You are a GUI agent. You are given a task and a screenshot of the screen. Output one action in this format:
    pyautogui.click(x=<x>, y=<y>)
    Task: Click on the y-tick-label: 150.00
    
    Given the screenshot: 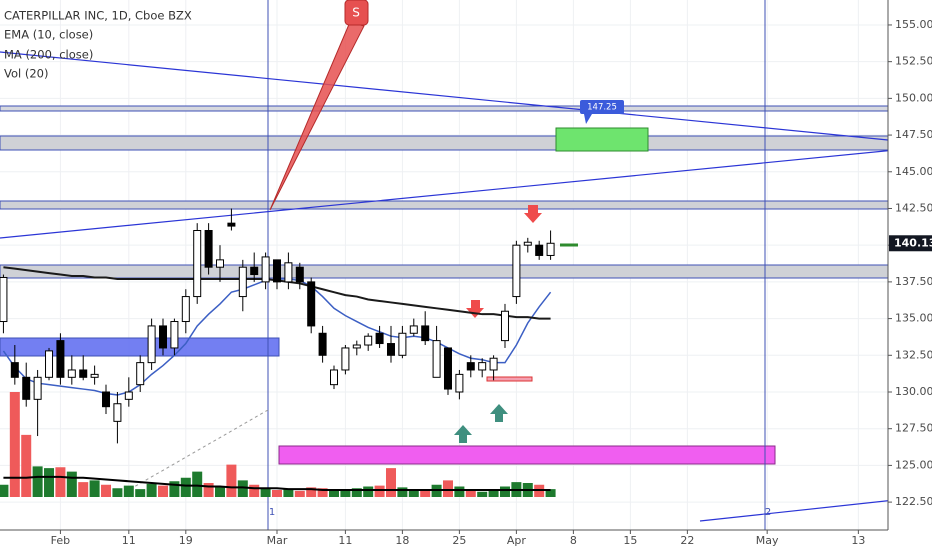 What is the action you would take?
    pyautogui.click(x=913, y=97)
    